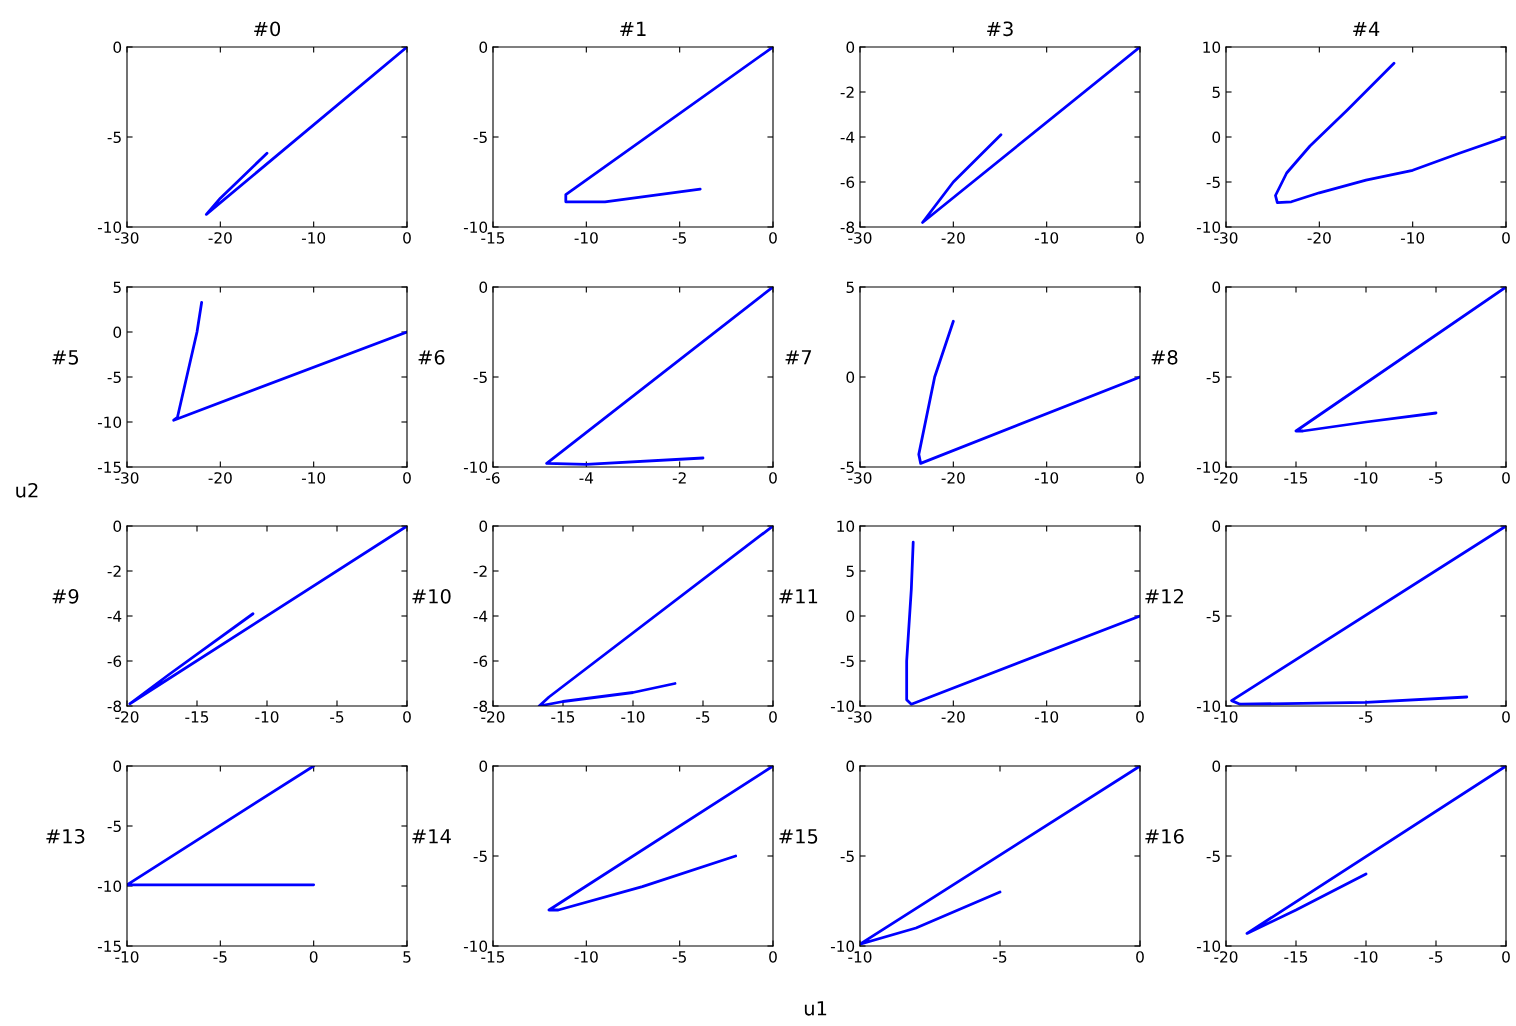 The image size is (1516, 1026). What do you see at coordinates (114, 661) in the screenshot?
I see `y-tick-label: -6` at bounding box center [114, 661].